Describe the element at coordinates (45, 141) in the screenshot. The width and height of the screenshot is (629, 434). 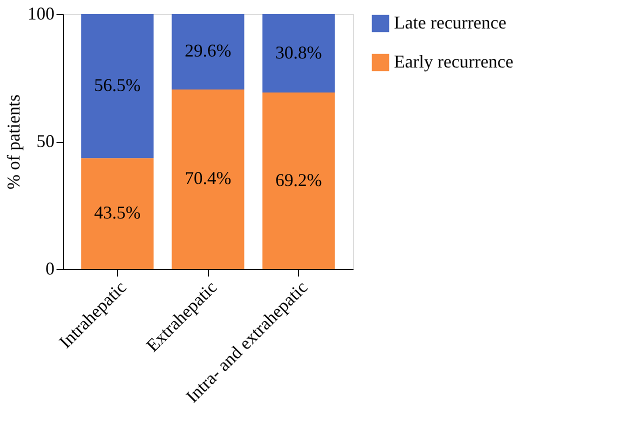
I see `y-tick-label: 50` at that location.